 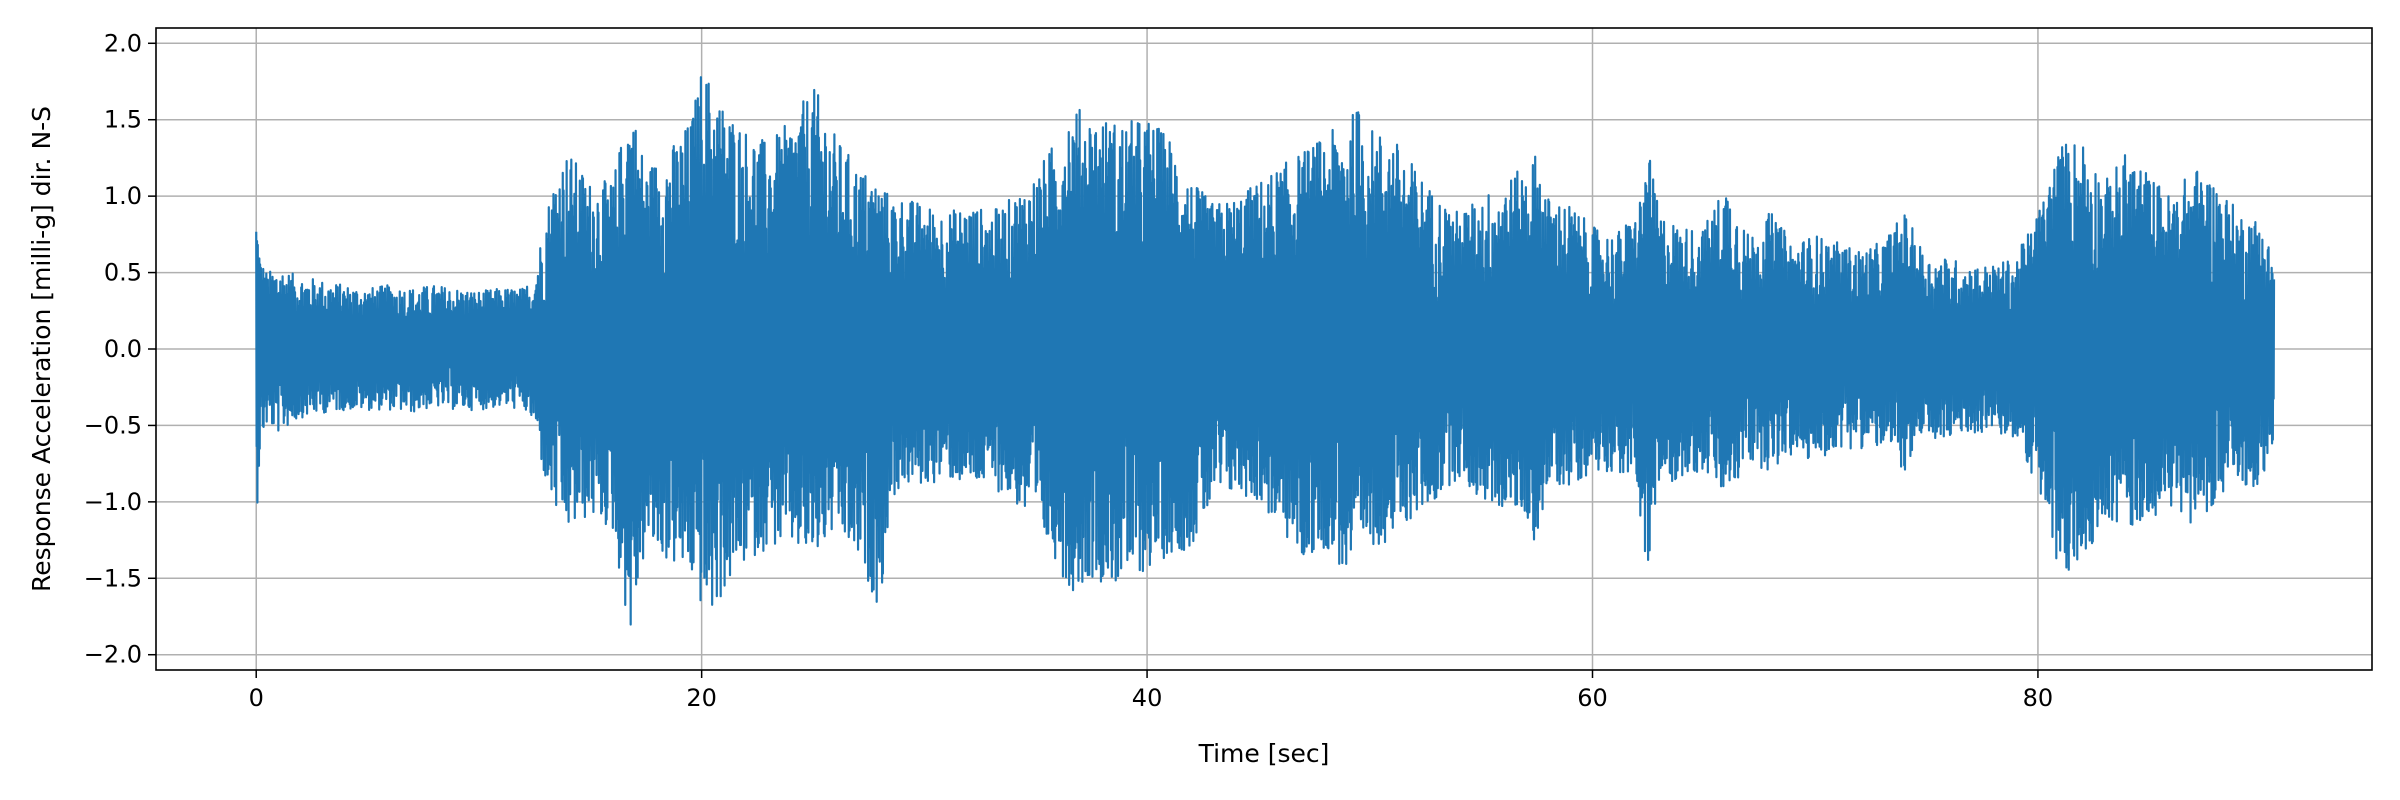 What do you see at coordinates (1264, 753) in the screenshot?
I see `x-axis-label: Time [sec]` at bounding box center [1264, 753].